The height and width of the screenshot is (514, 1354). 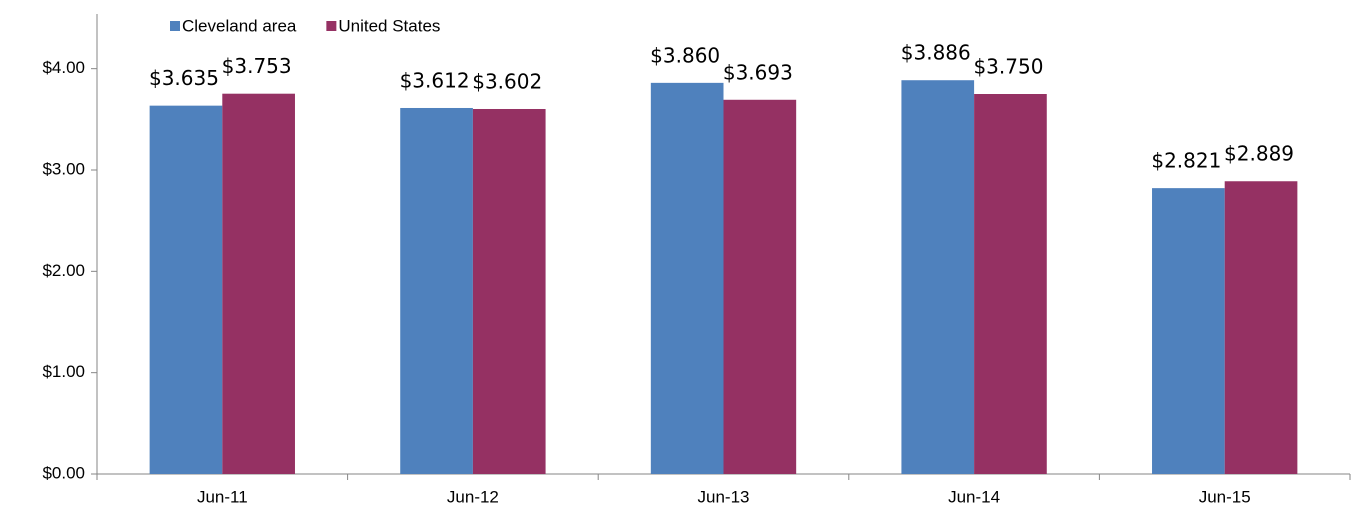 What do you see at coordinates (758, 72) in the screenshot?
I see `value-label: $3.693` at bounding box center [758, 72].